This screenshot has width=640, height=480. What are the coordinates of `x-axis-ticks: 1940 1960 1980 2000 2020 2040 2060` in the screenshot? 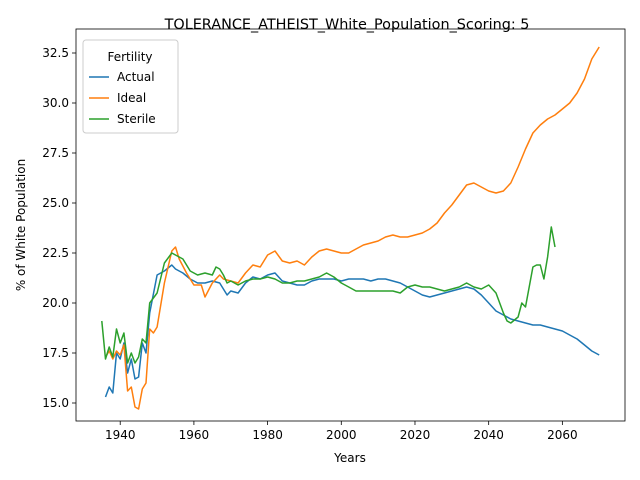 It's located at (341, 431).